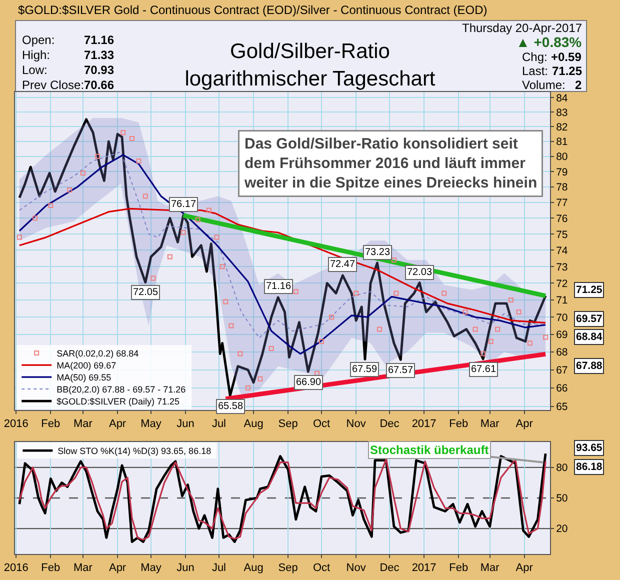  What do you see at coordinates (562, 112) in the screenshot?
I see `y-tick-label: 83` at bounding box center [562, 112].